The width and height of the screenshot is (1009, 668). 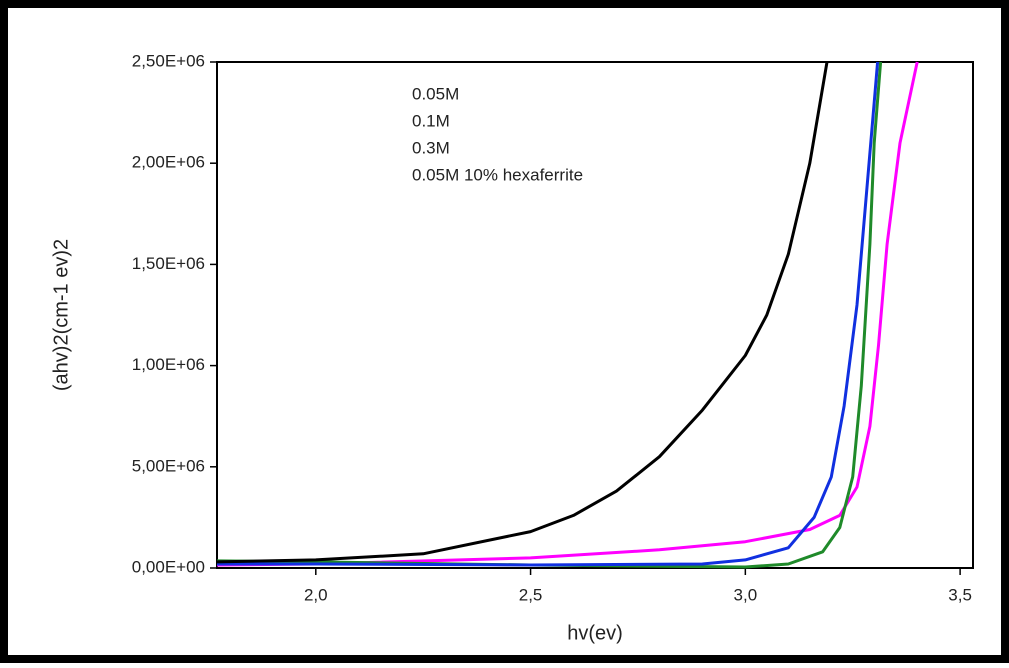 I want to click on legend-label: 0.05M, so click(x=435, y=93).